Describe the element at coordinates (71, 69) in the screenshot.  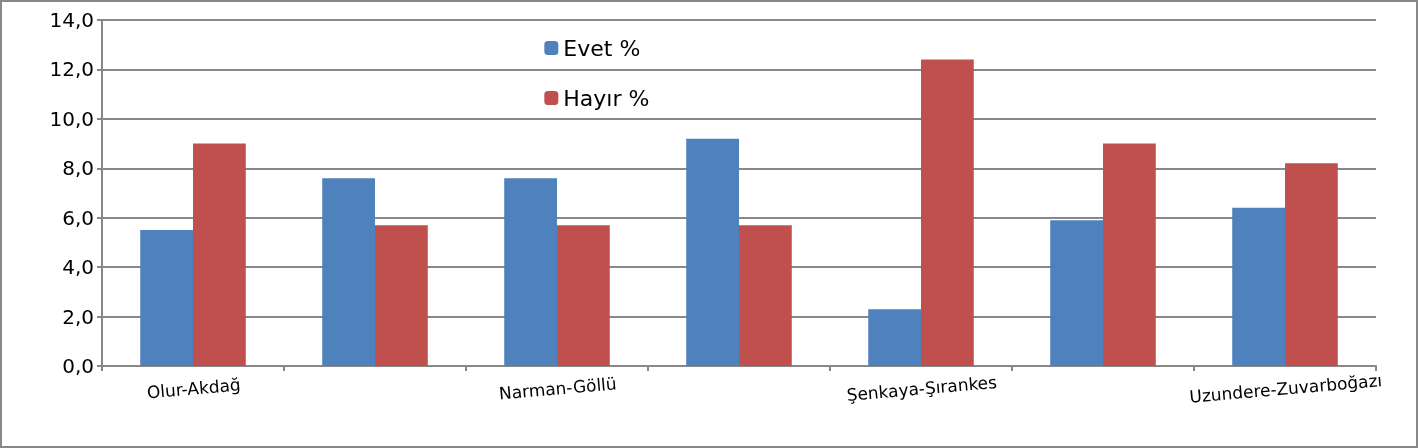
I see `y-tick-label: 12,0` at that location.